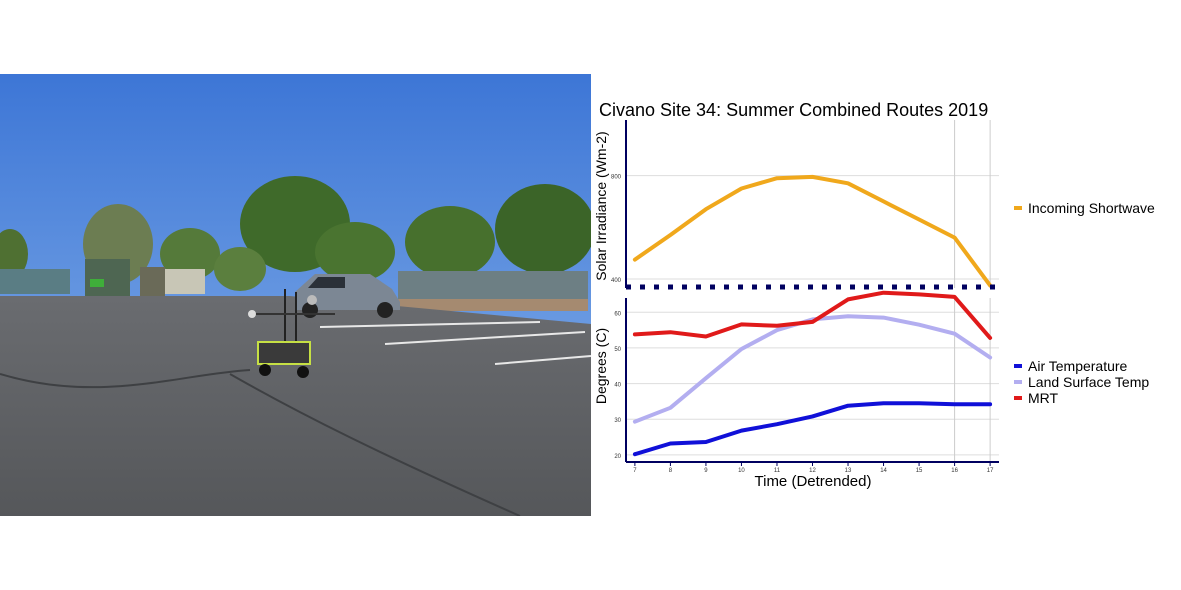 The height and width of the screenshot is (590, 1181). What do you see at coordinates (616, 178) in the screenshot?
I see `y-tick-label: 800` at bounding box center [616, 178].